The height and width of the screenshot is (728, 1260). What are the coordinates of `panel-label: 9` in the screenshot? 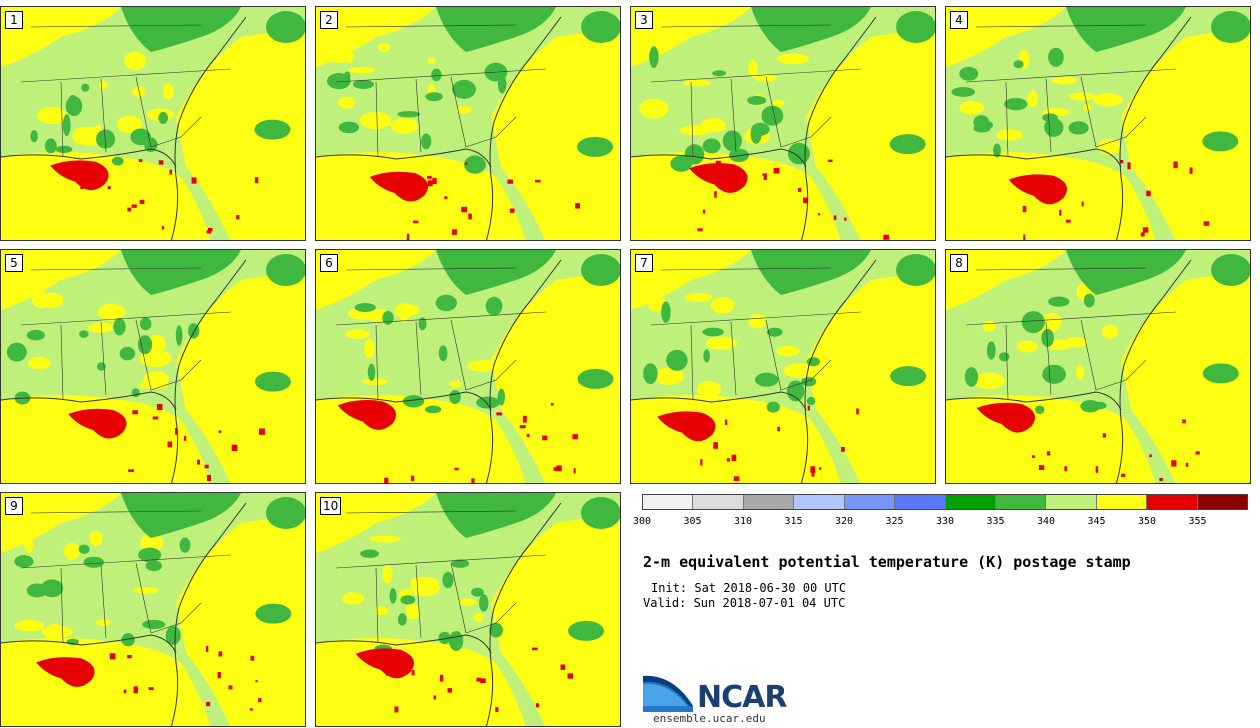 It's located at (14, 506).